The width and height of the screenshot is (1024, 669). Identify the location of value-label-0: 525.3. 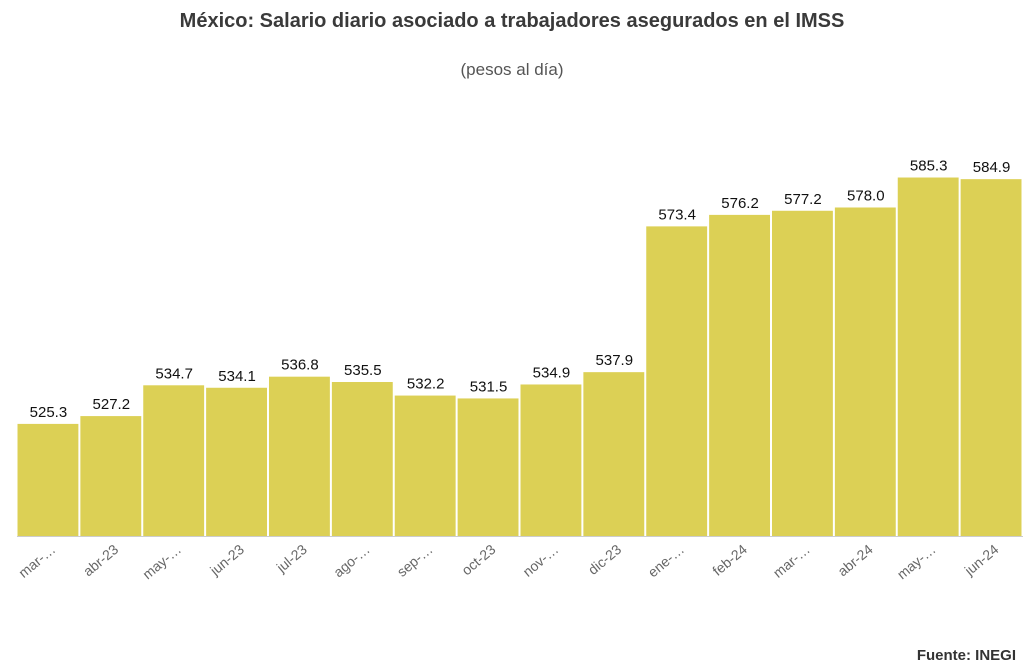
(49, 412).